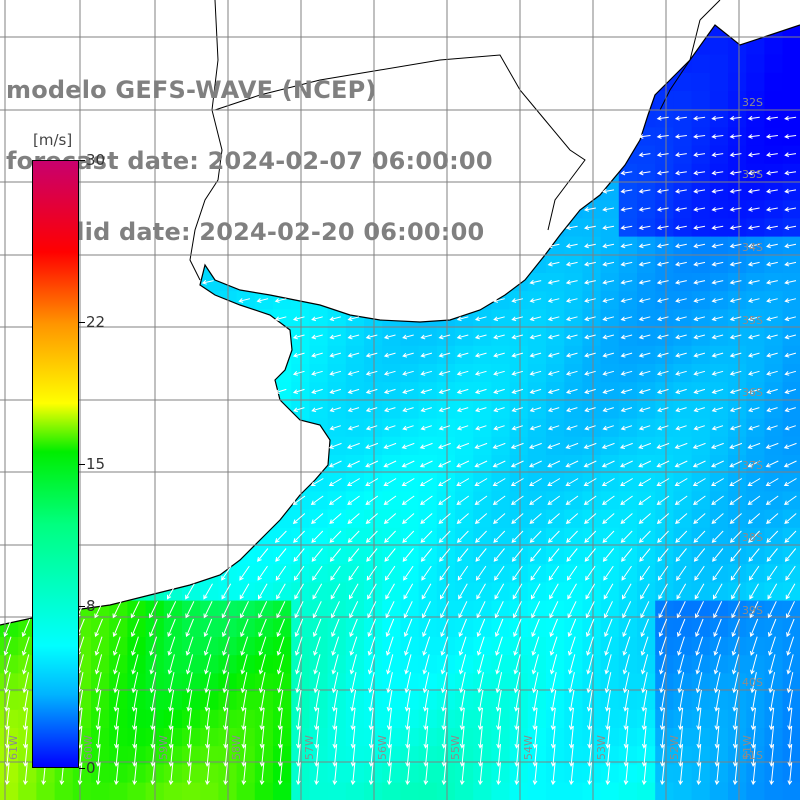 The height and width of the screenshot is (800, 800). Describe the element at coordinates (236, 747) in the screenshot. I see `longitude-label: 58W` at that location.